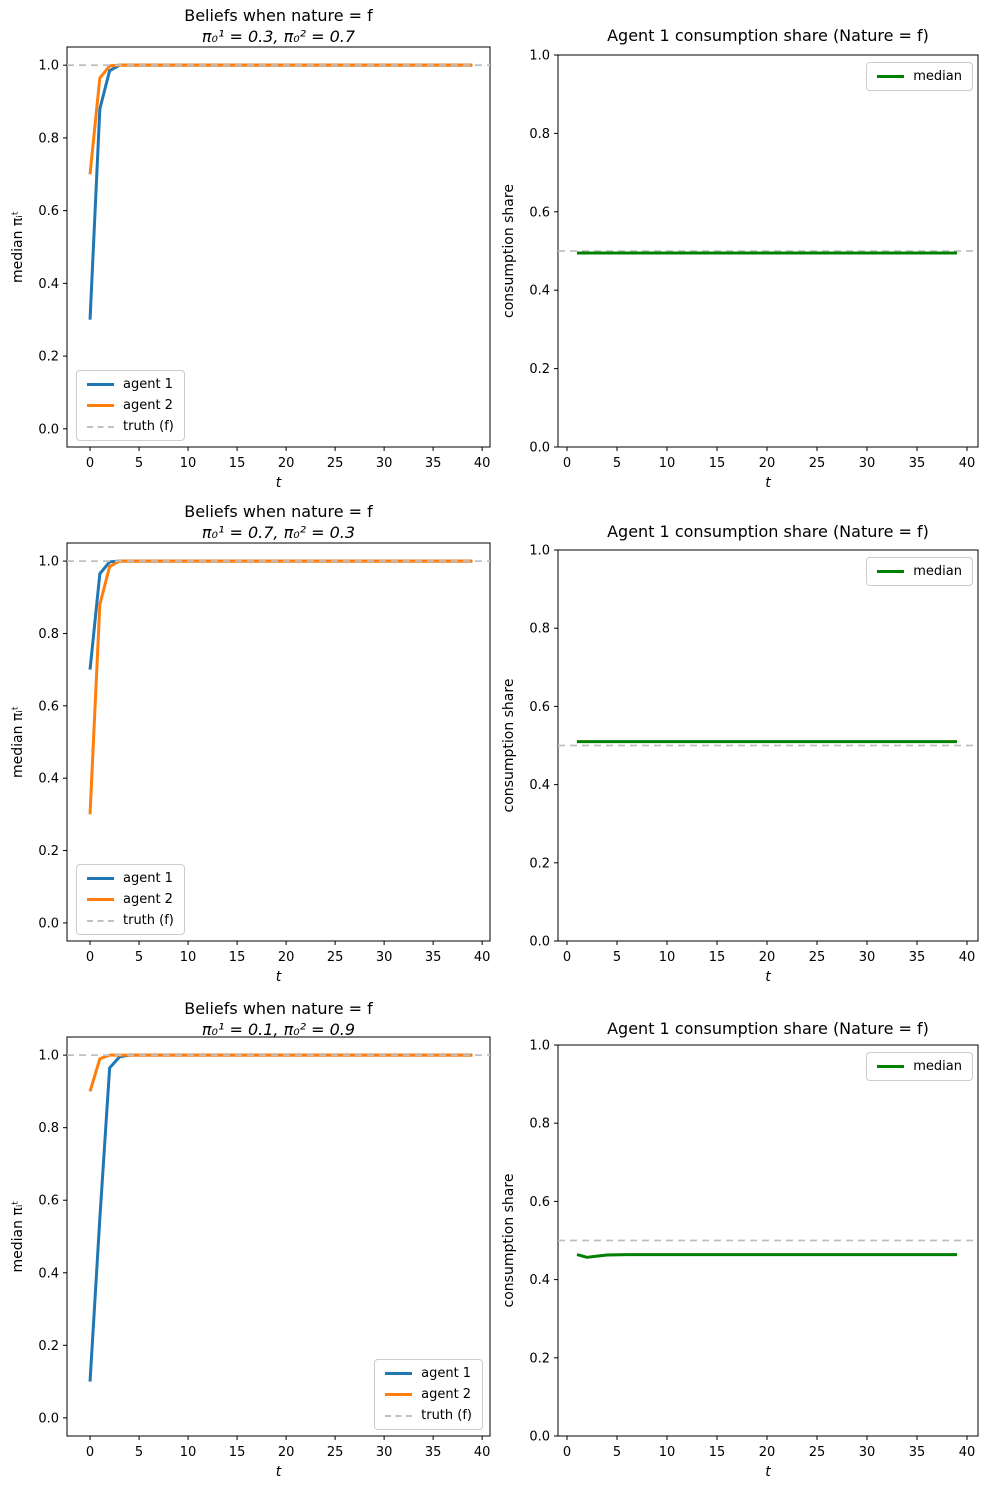 The height and width of the screenshot is (1489, 988). Describe the element at coordinates (148, 899) in the screenshot. I see `legend-label: agent 2` at that location.